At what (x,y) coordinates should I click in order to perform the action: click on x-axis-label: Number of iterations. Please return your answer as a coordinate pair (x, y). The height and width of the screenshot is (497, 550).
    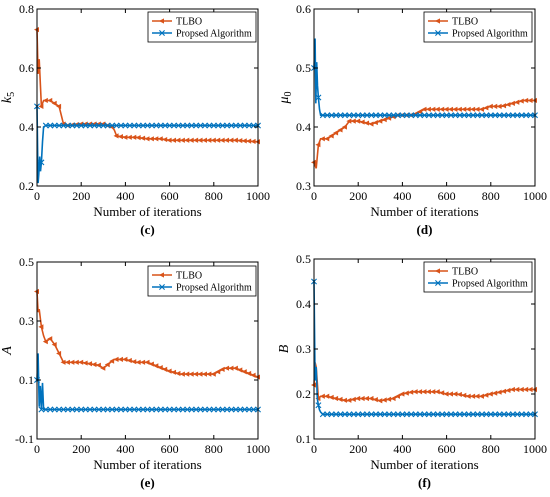
    Looking at the image, I should click on (147, 464).